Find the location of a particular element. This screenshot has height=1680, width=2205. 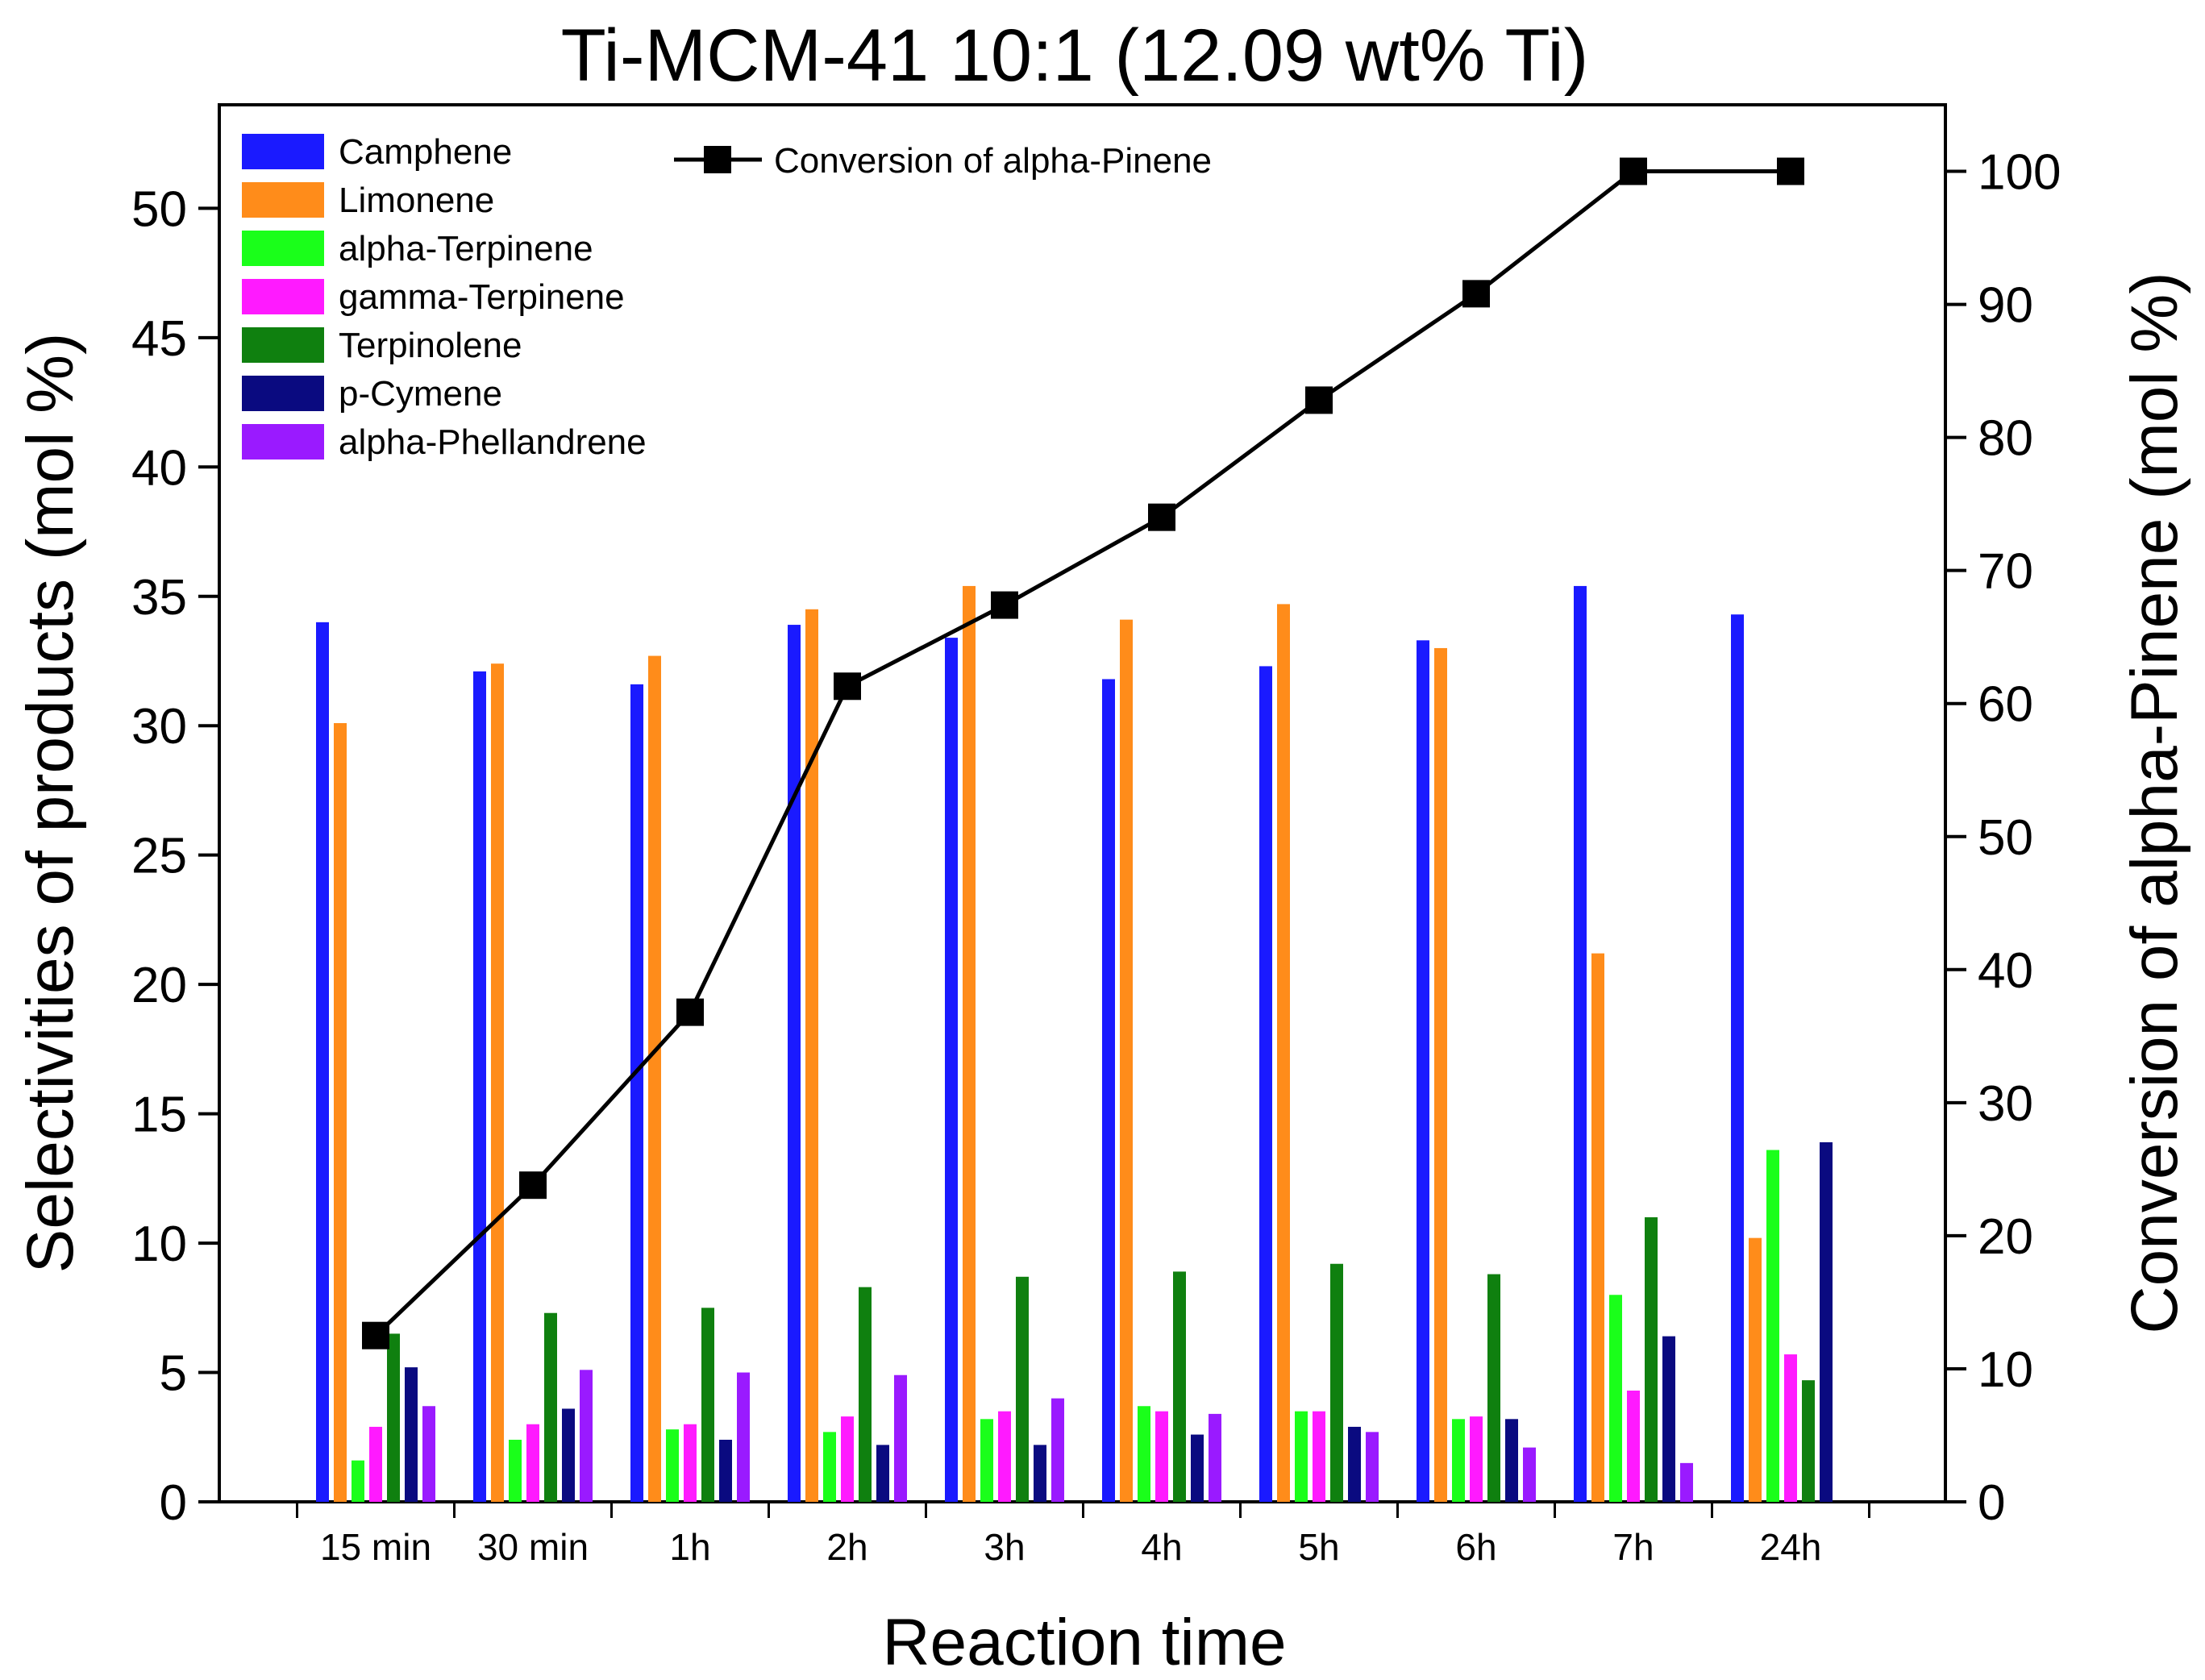

legend-line-marker is located at coordinates (717, 159).